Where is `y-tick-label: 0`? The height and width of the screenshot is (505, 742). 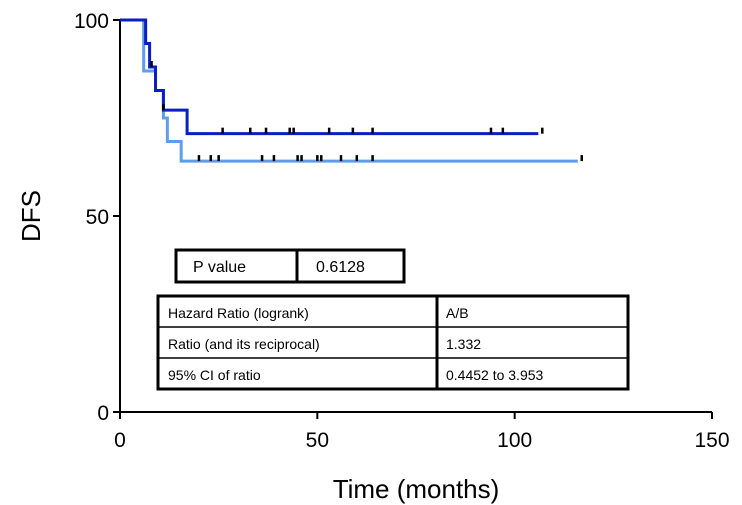 y-tick-label: 0 is located at coordinates (103, 413).